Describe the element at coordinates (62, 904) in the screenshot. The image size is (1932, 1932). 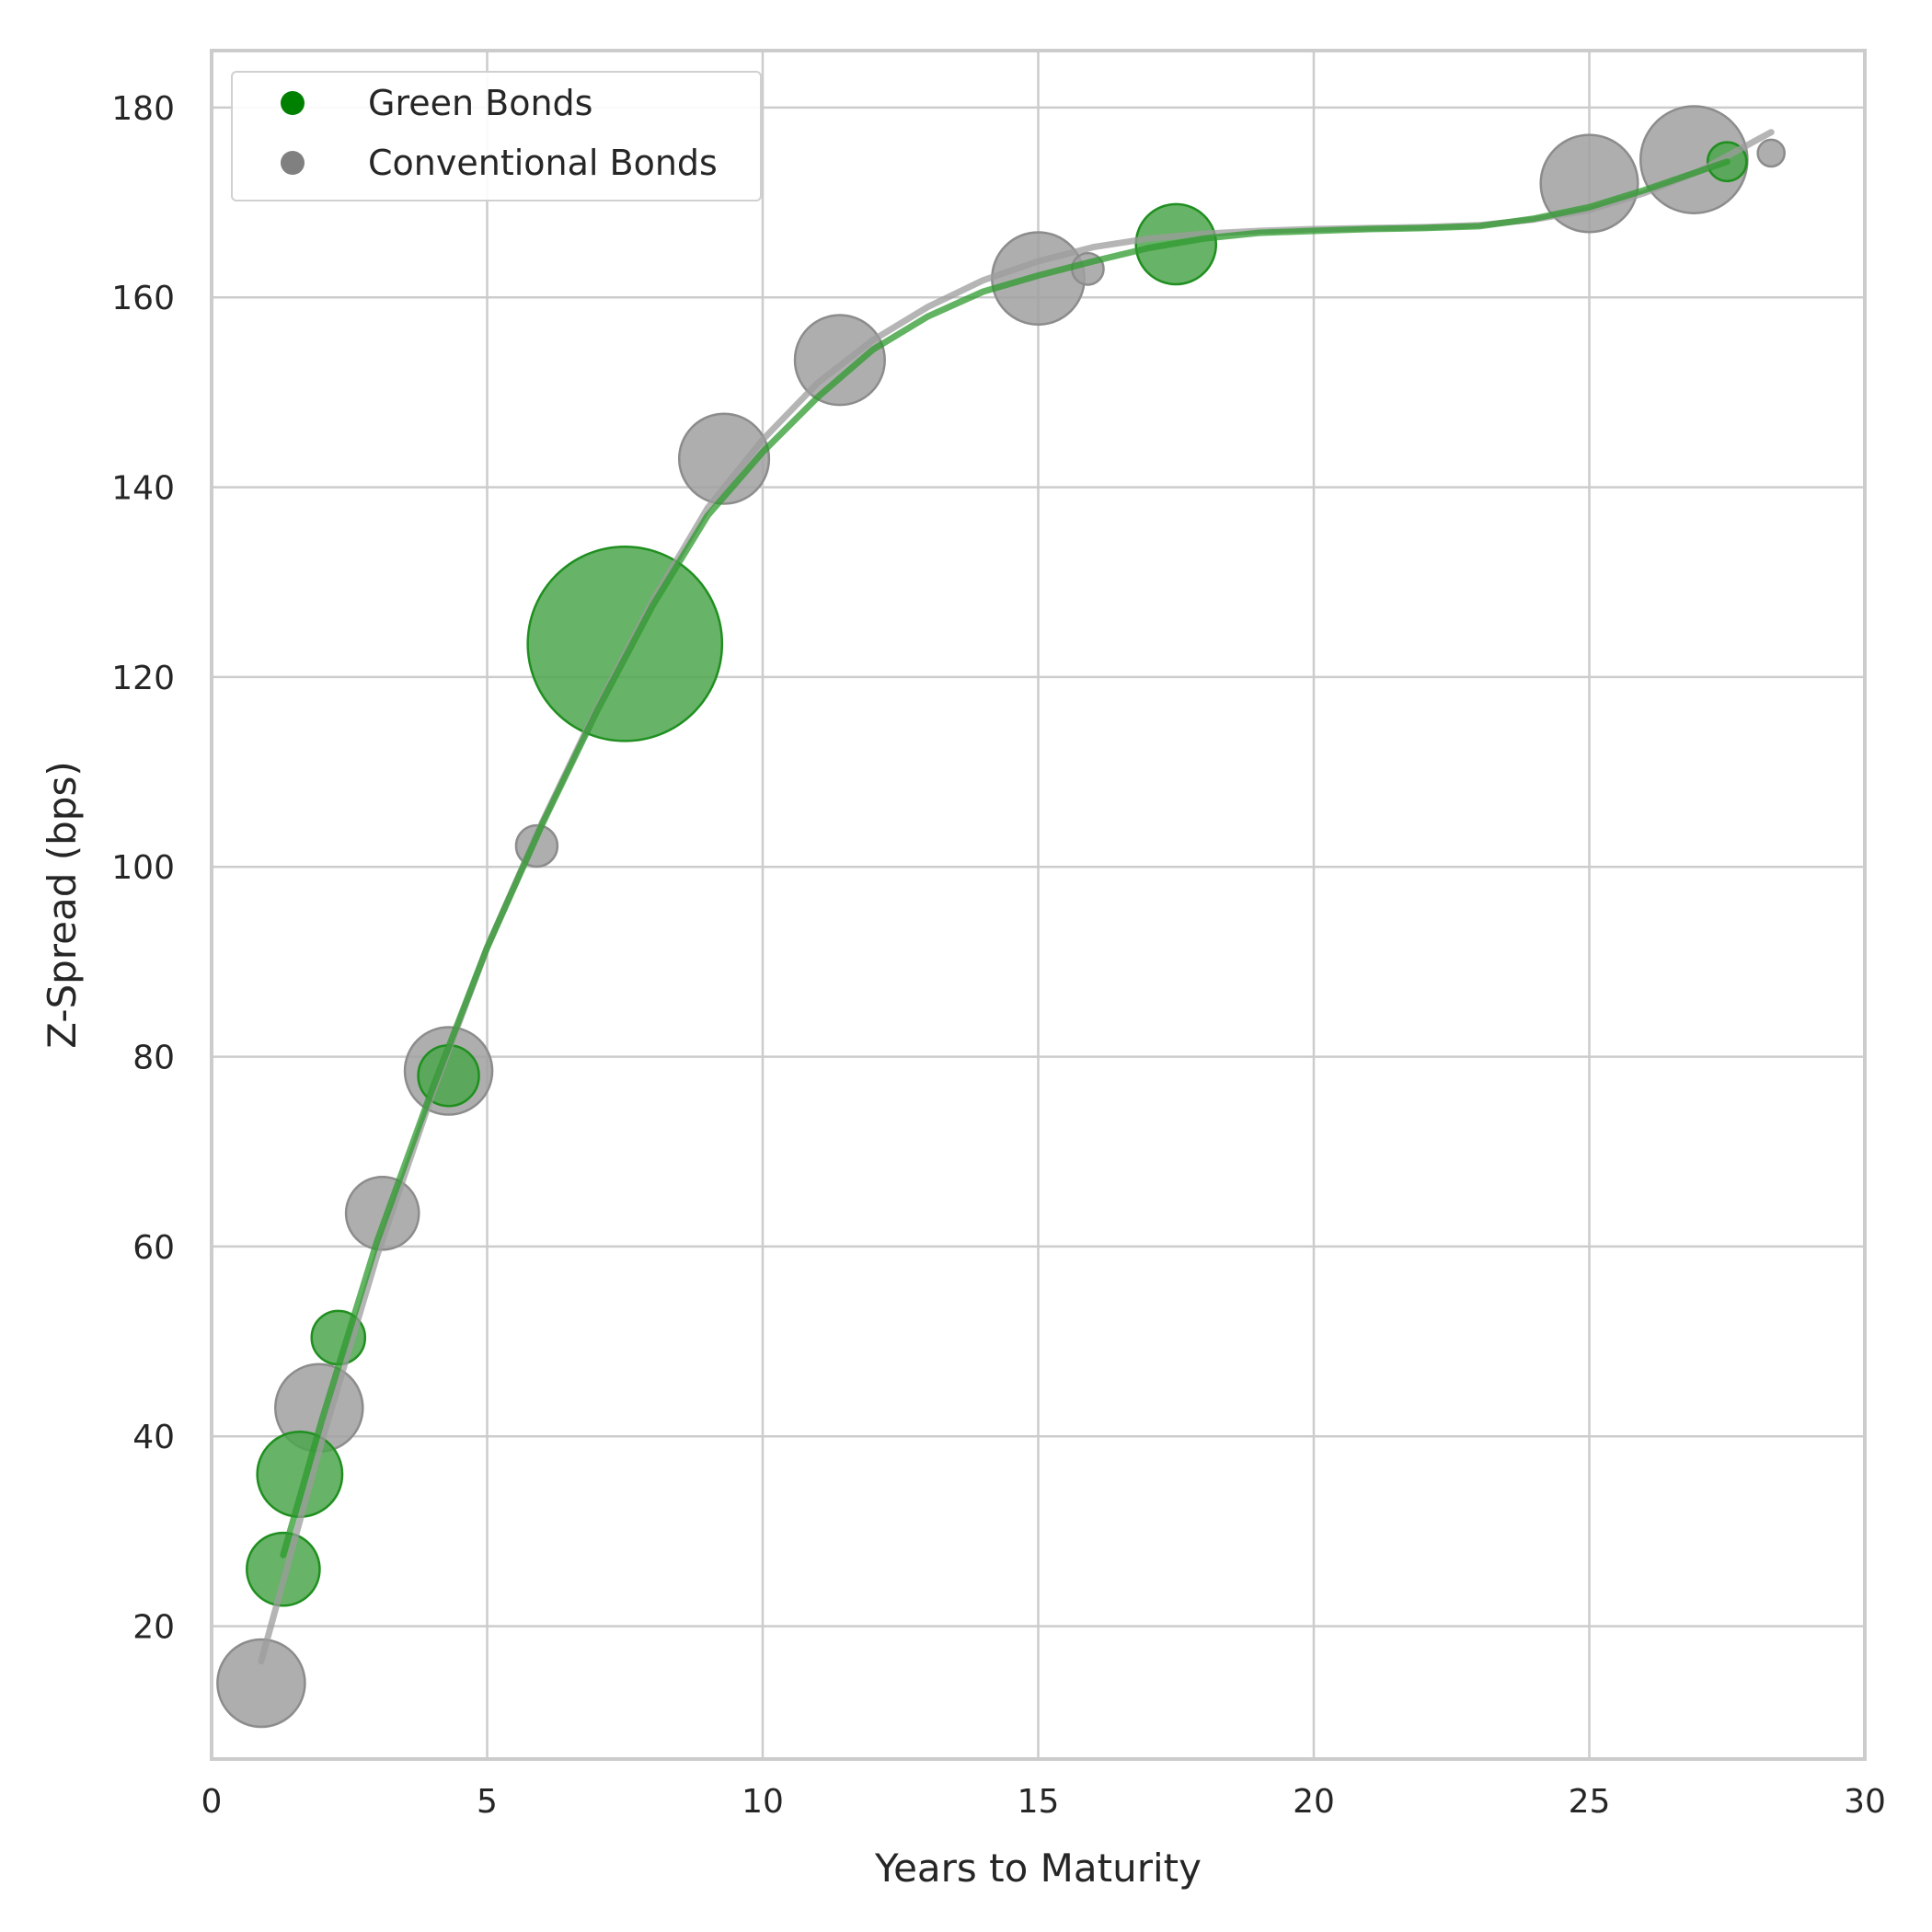
I see `y-axis-label: Z-Spread (bps)` at that location.